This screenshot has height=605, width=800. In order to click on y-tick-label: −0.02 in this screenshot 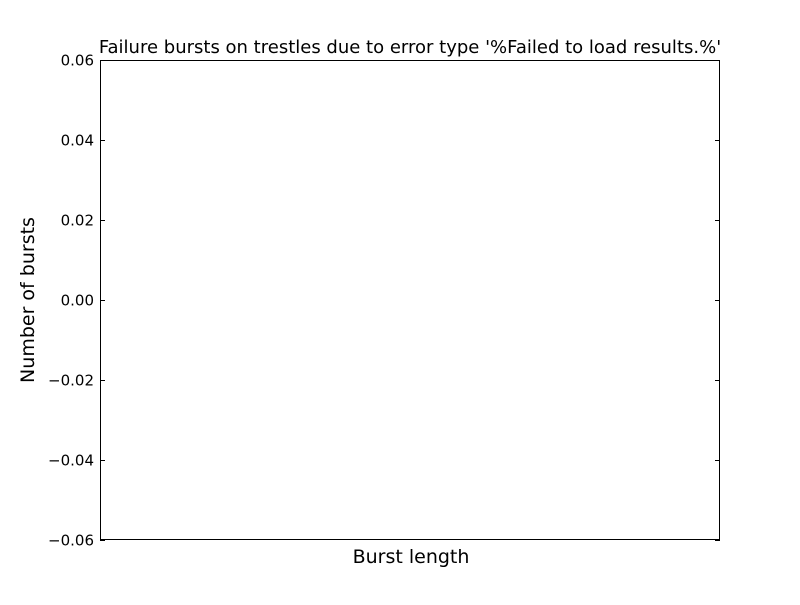, I will do `click(71, 381)`.